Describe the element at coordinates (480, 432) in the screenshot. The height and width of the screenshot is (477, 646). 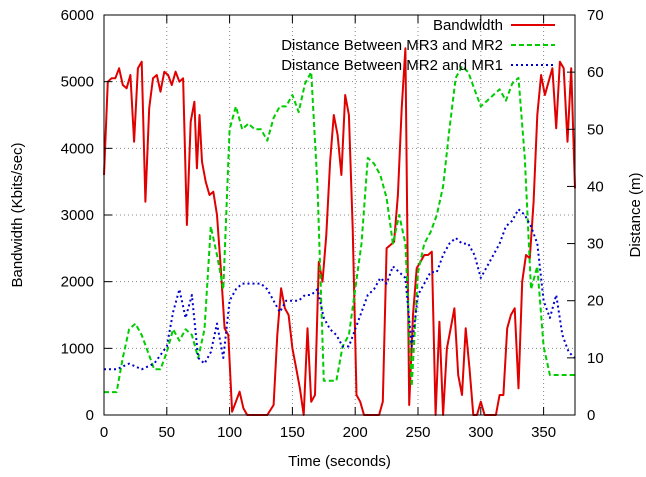
I see `x-tick-label: 300` at that location.